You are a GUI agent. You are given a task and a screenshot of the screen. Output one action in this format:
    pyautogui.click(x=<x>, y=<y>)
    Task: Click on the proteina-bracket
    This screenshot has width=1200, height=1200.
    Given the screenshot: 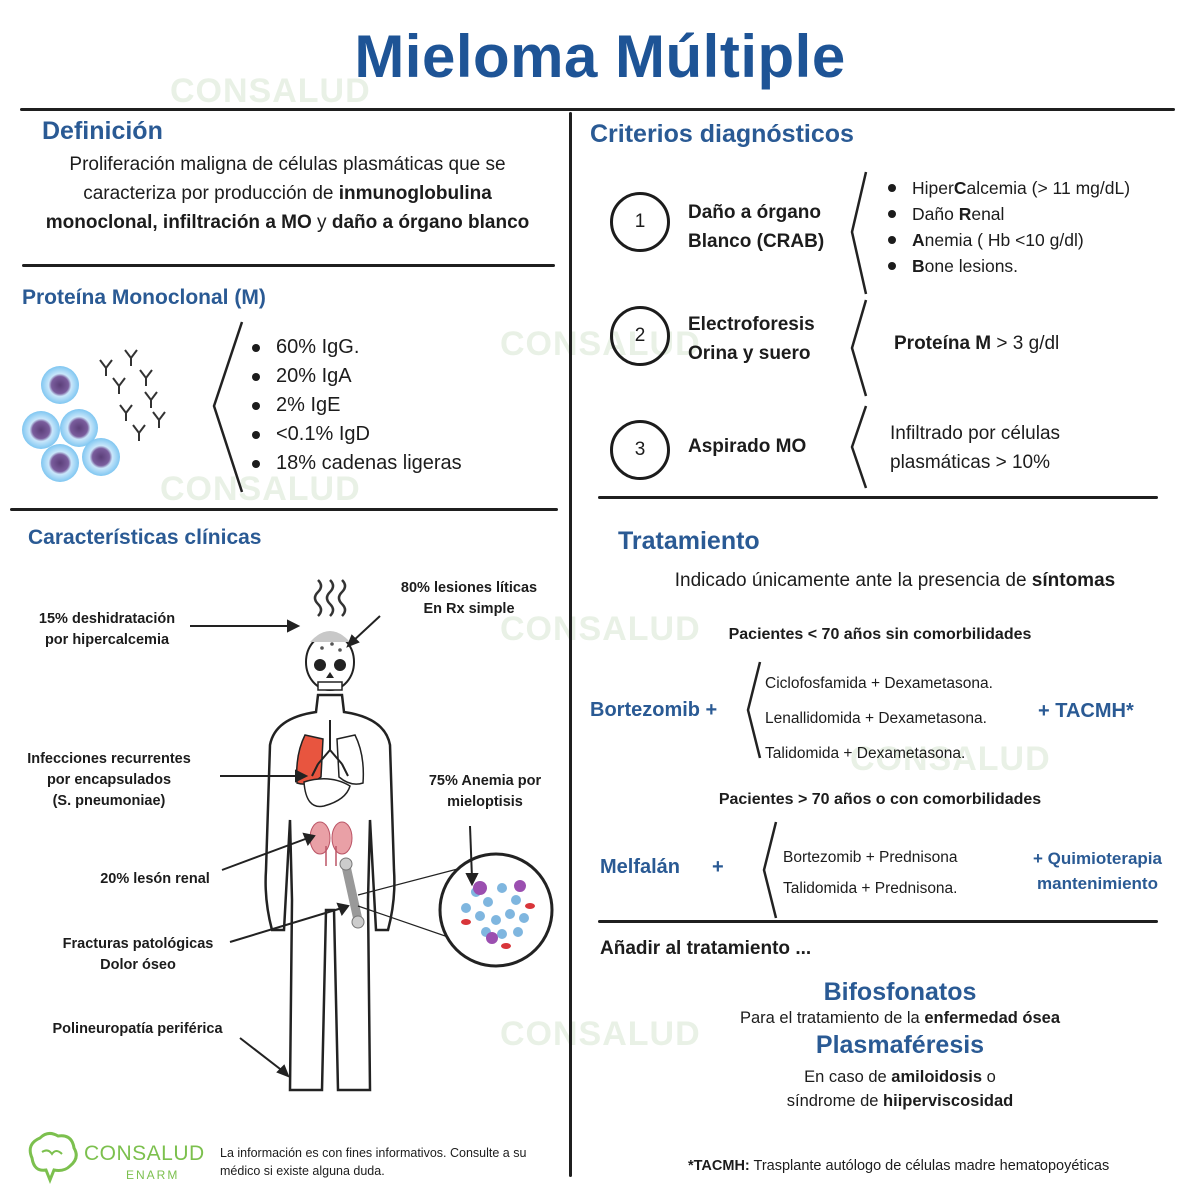 What is the action you would take?
    pyautogui.click(x=228, y=407)
    